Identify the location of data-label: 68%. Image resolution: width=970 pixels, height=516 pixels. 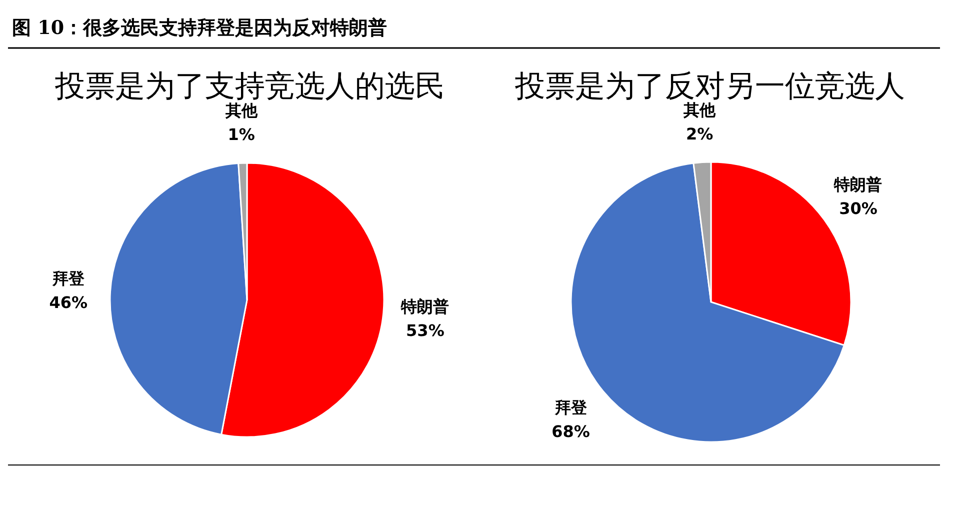
(571, 432).